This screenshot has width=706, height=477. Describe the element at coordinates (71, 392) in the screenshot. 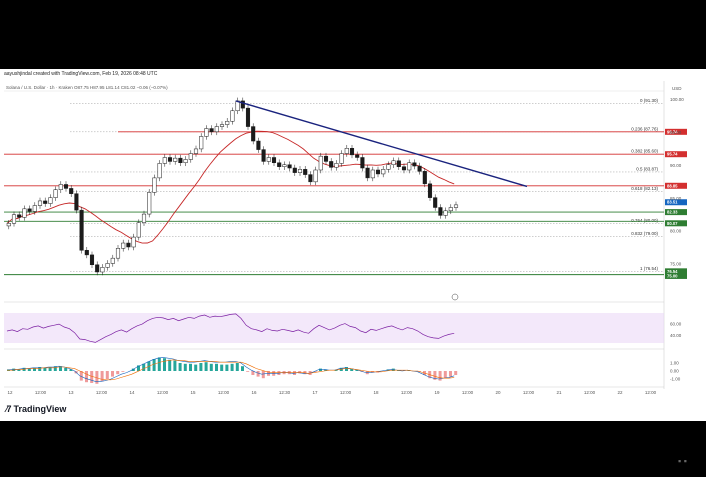

I see `x-tick-label: 13` at that location.